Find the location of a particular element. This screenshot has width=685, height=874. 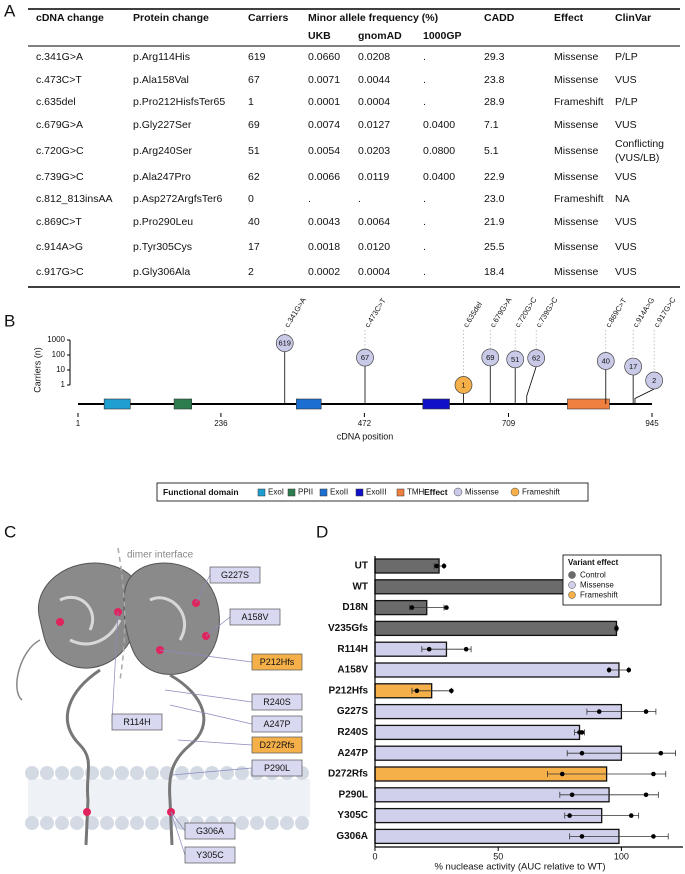

legend-label: Missense is located at coordinates (597, 585).